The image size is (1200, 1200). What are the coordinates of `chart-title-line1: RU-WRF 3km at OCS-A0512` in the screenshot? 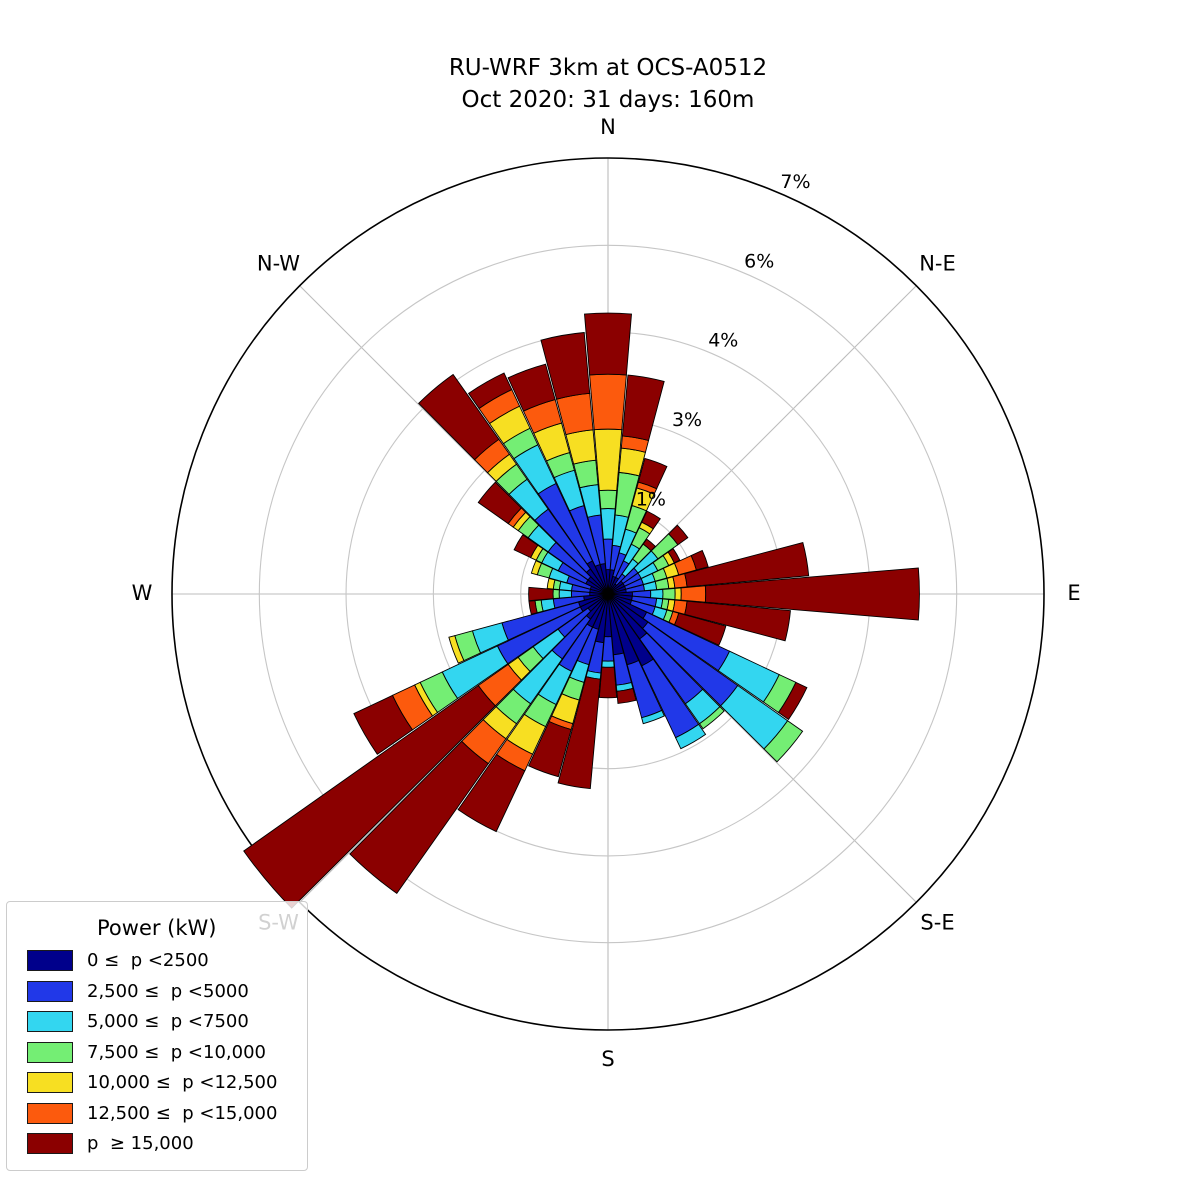 It's located at (608, 68).